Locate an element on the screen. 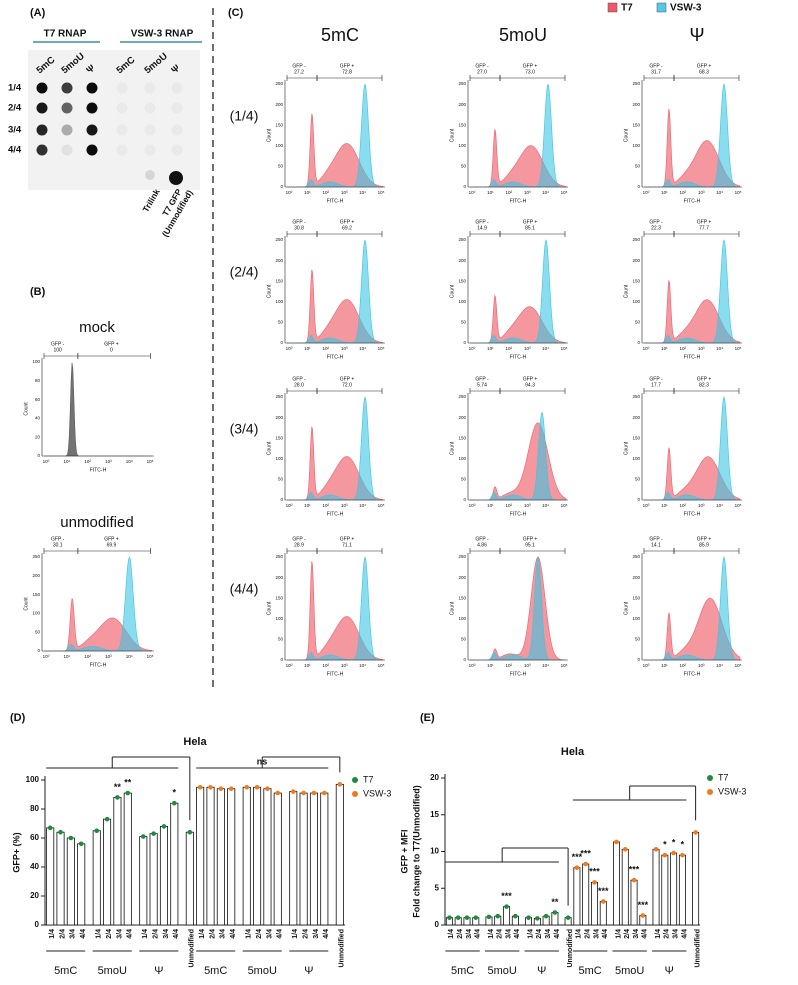 Image resolution: width=798 pixels, height=985 pixels. significance: * is located at coordinates (175, 793).